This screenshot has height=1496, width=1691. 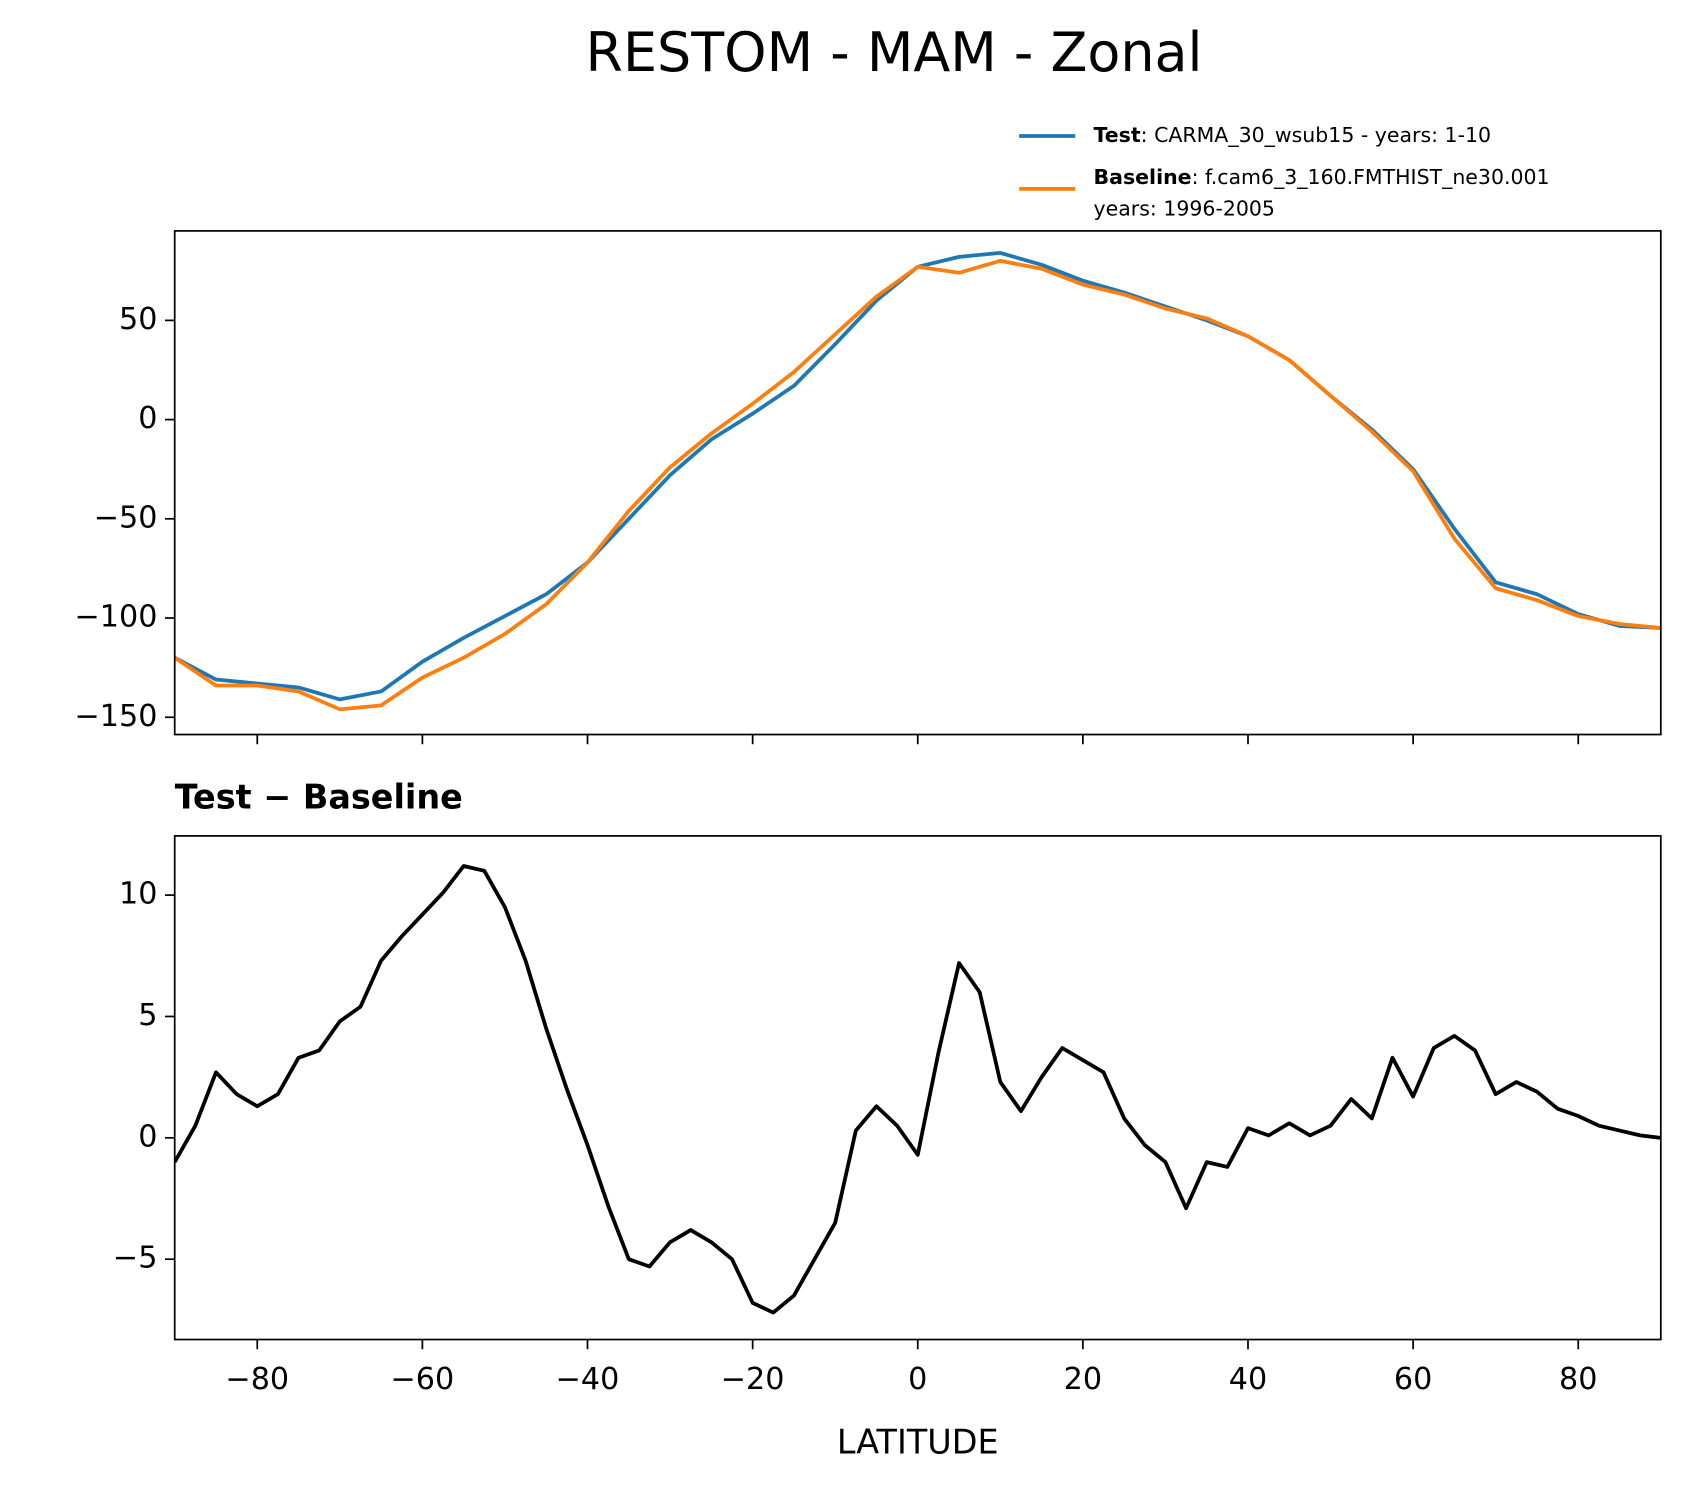 I want to click on legend-detail: years: 1996-2005, so click(x=1184, y=208).